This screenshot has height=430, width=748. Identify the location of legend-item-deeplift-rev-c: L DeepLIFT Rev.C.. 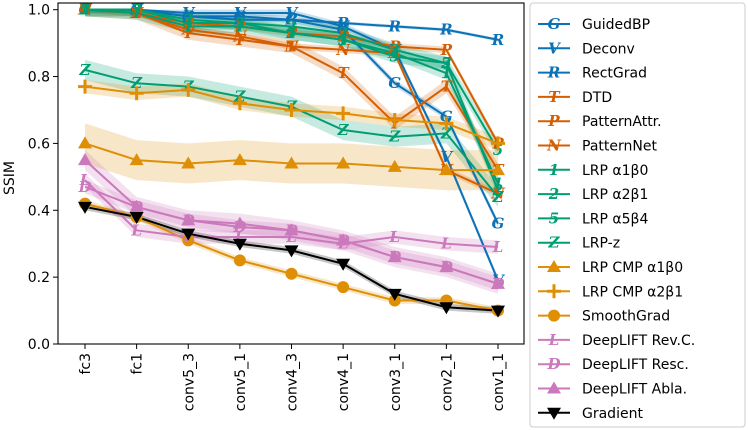
(616, 340).